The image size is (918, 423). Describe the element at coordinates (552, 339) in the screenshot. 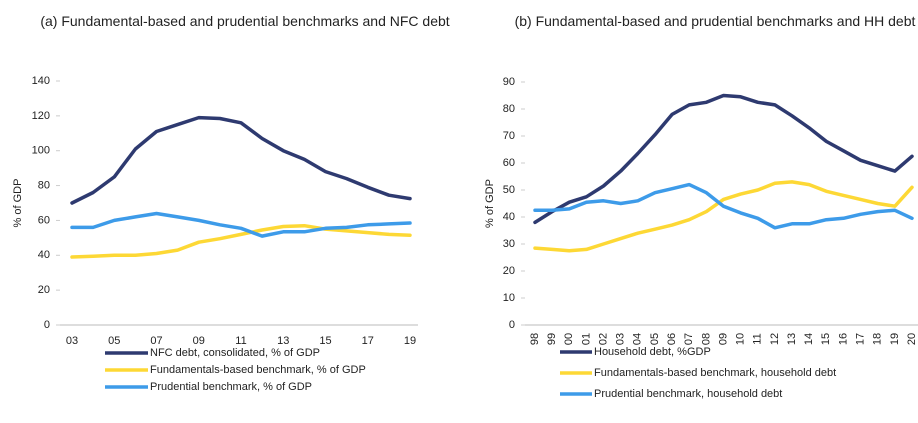

I see `x-tick-label: 99` at that location.